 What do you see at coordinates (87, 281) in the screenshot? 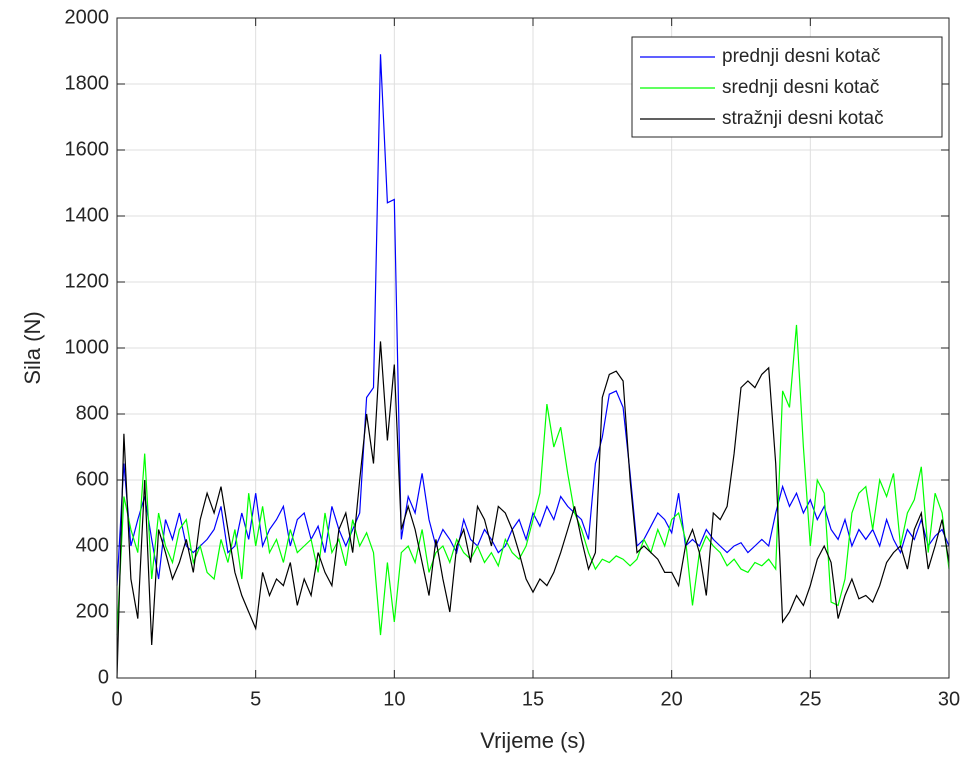
I see `y-tick-label: 1200` at bounding box center [87, 281].